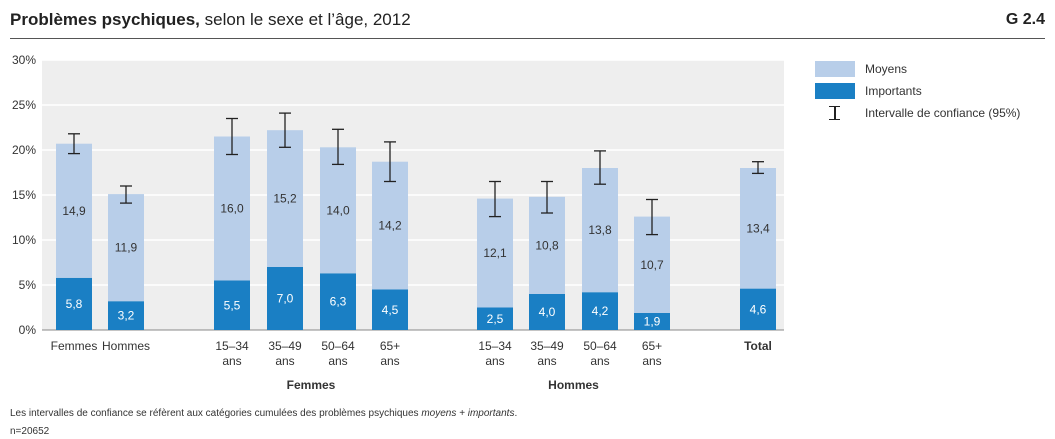  I want to click on data-label-importants: 4,2, so click(600, 311).